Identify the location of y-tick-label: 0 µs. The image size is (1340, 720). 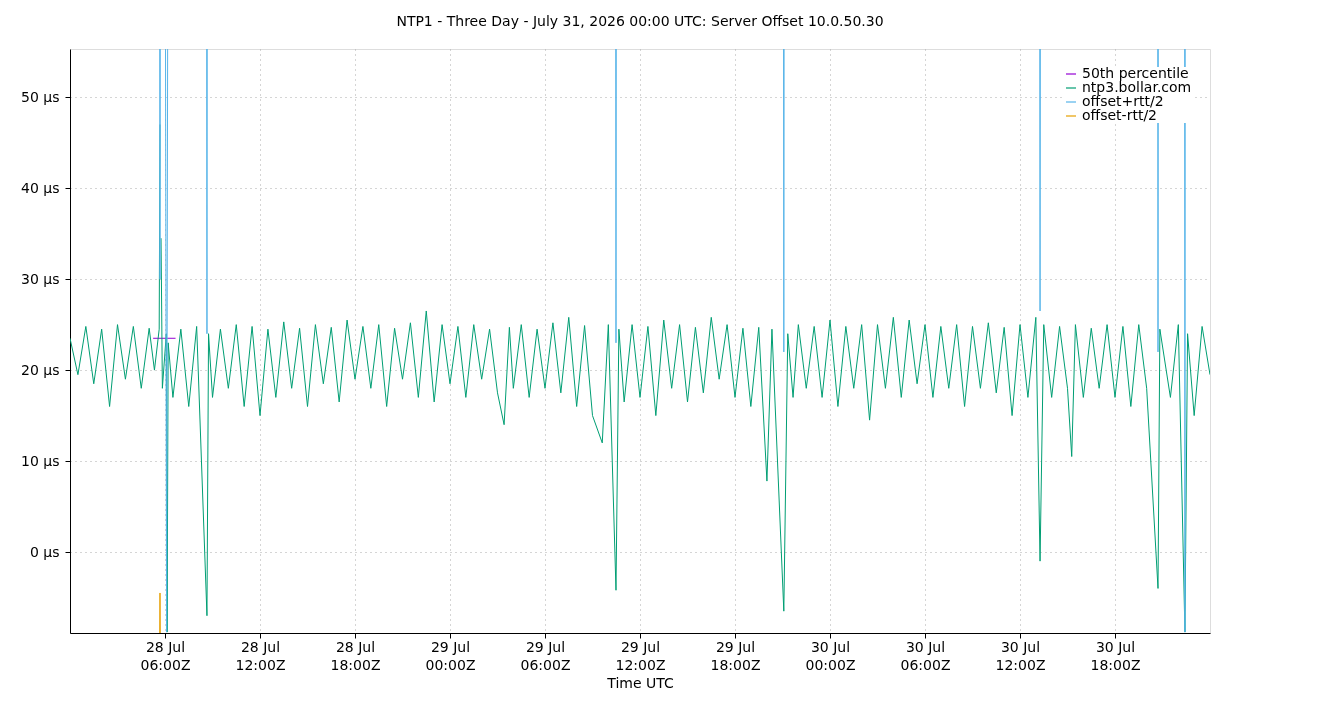
(44, 551).